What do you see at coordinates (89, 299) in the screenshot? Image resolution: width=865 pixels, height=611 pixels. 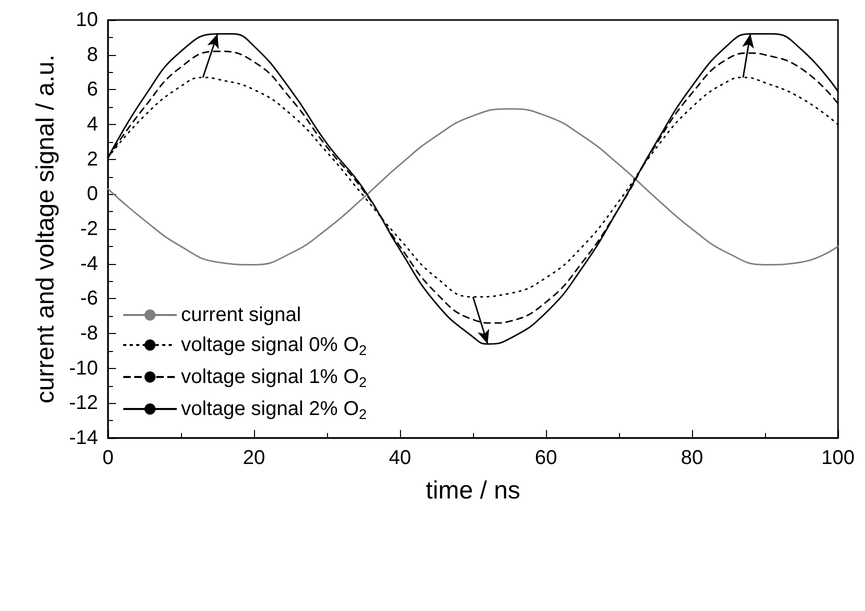 I see `y-tick-label: -6` at bounding box center [89, 299].